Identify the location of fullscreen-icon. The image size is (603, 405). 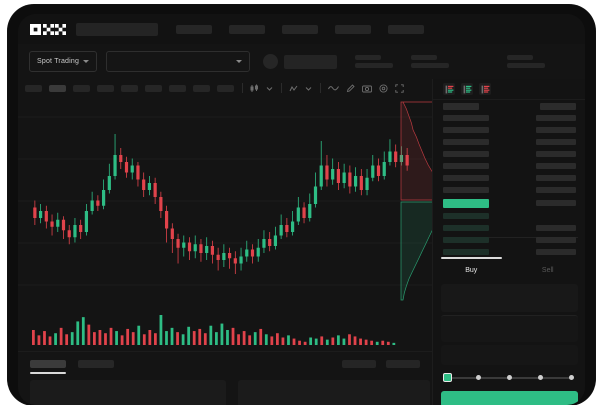
(399, 88).